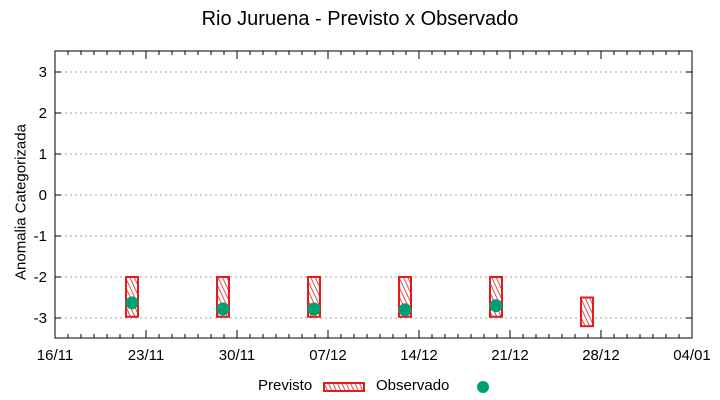 This screenshot has height=400, width=720. What do you see at coordinates (285, 385) in the screenshot?
I see `legend-previsto-label: Previsto` at bounding box center [285, 385].